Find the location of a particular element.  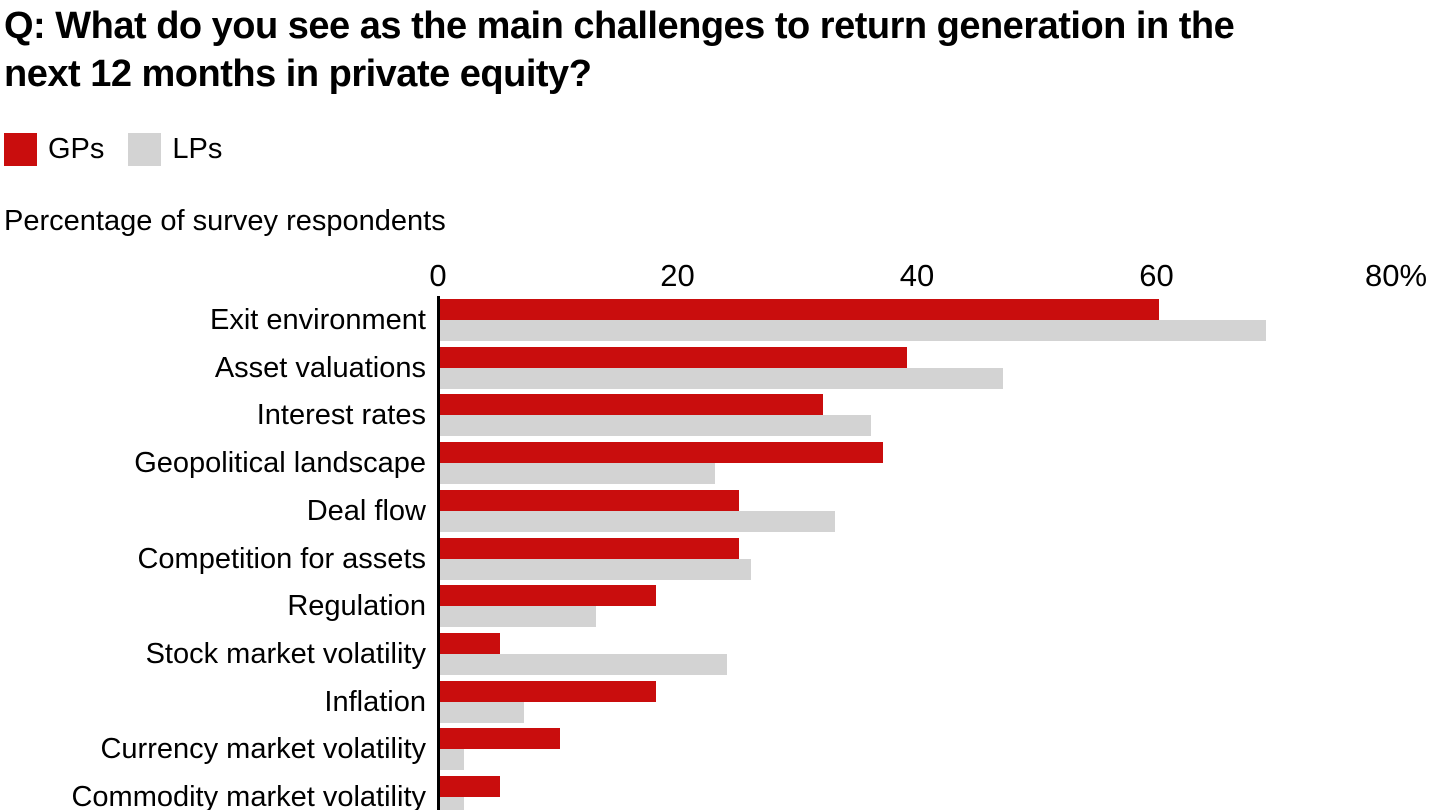

y-axis-line is located at coordinates (438, 553).